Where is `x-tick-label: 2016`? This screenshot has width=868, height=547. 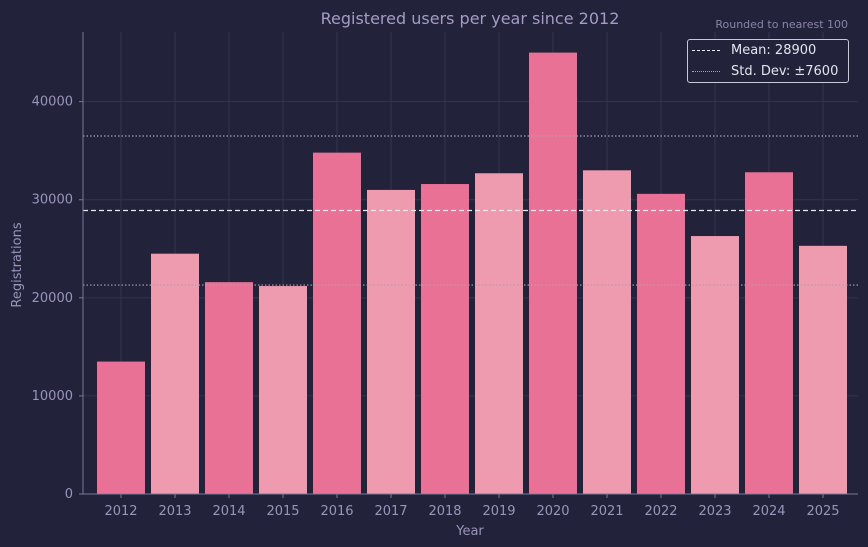 x-tick-label: 2016 is located at coordinates (336, 511).